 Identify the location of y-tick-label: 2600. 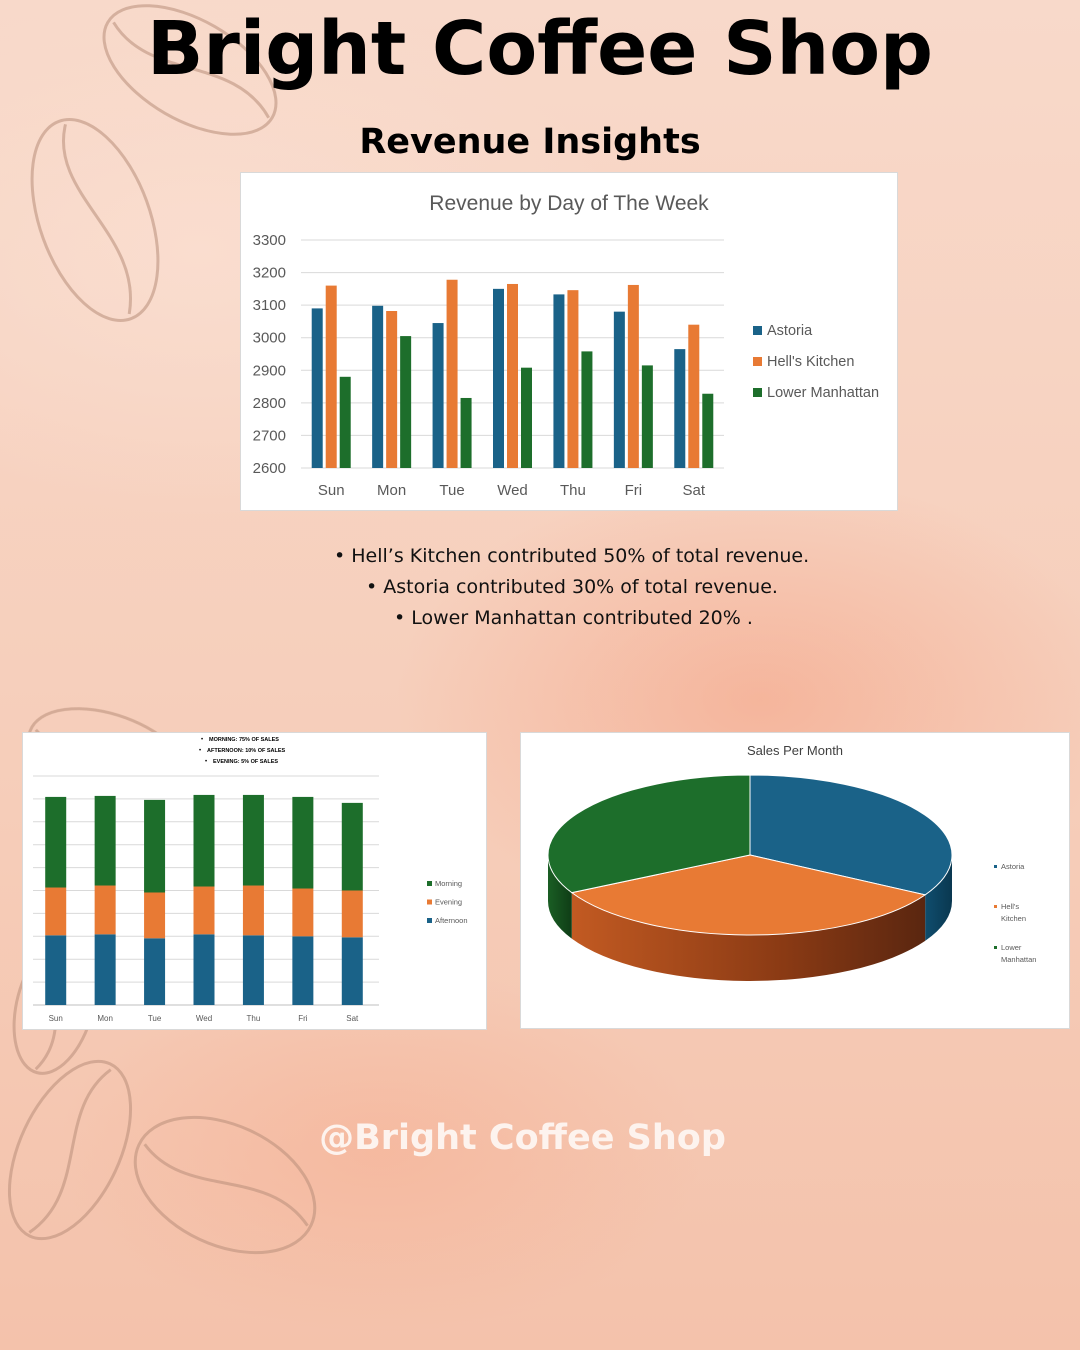
(269, 468).